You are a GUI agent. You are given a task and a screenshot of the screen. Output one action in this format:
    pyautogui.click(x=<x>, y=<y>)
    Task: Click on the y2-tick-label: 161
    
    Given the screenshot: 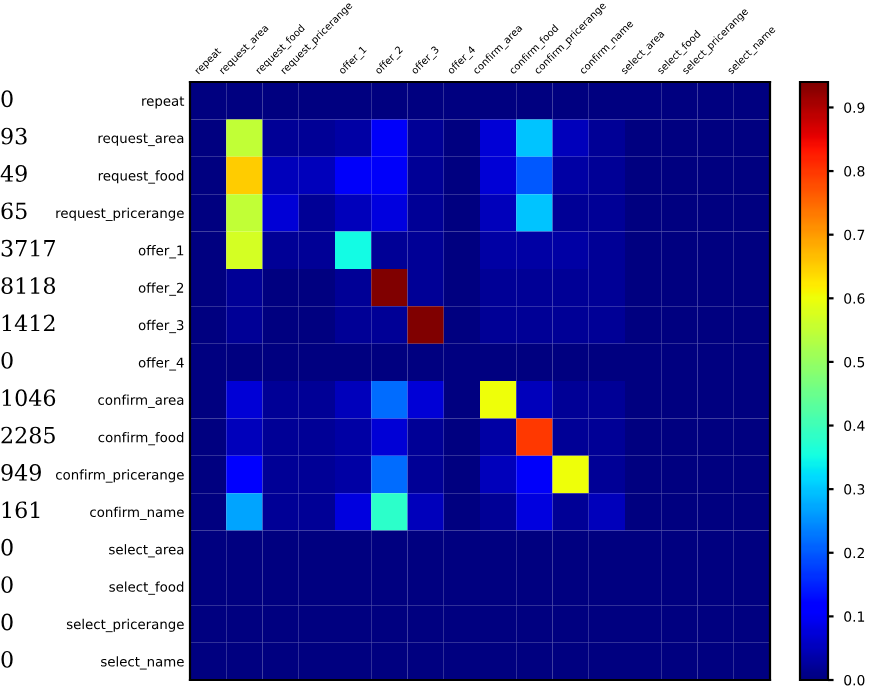 What is the action you would take?
    pyautogui.click(x=21, y=510)
    